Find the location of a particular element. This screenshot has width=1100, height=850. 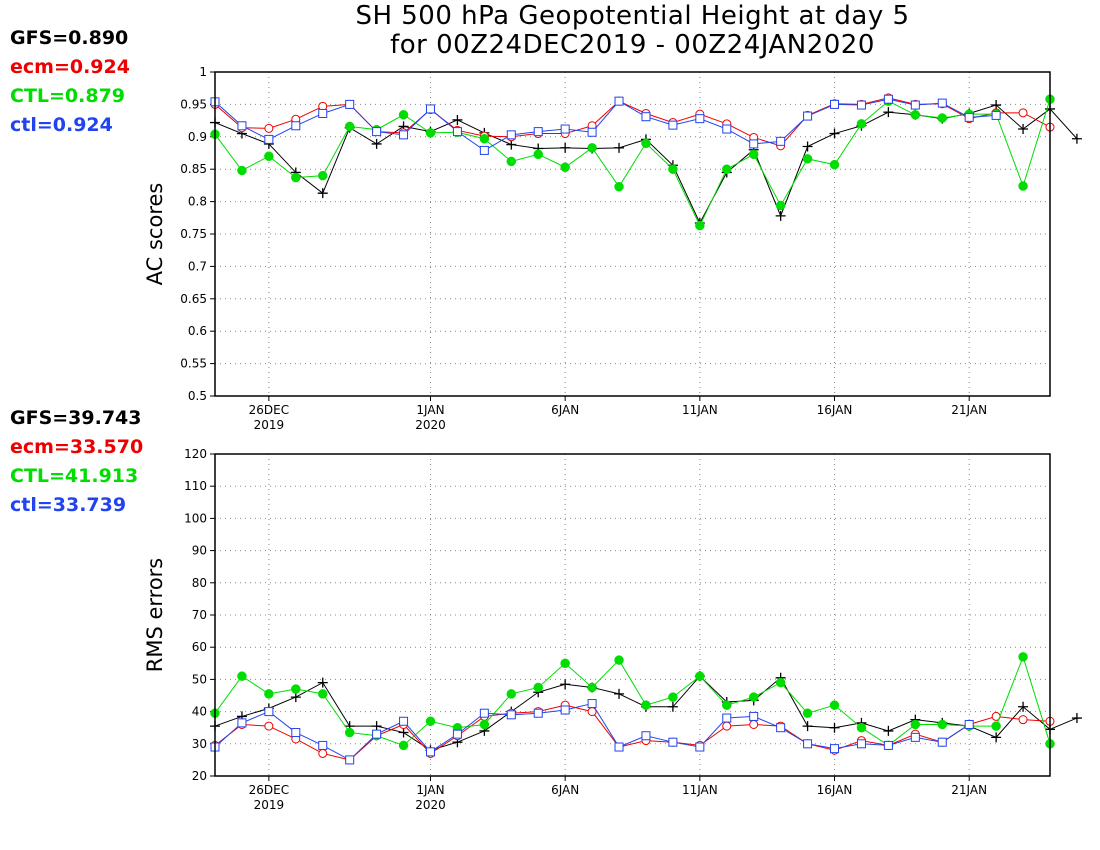

y-tick-label: 120 is located at coordinates (195, 454).